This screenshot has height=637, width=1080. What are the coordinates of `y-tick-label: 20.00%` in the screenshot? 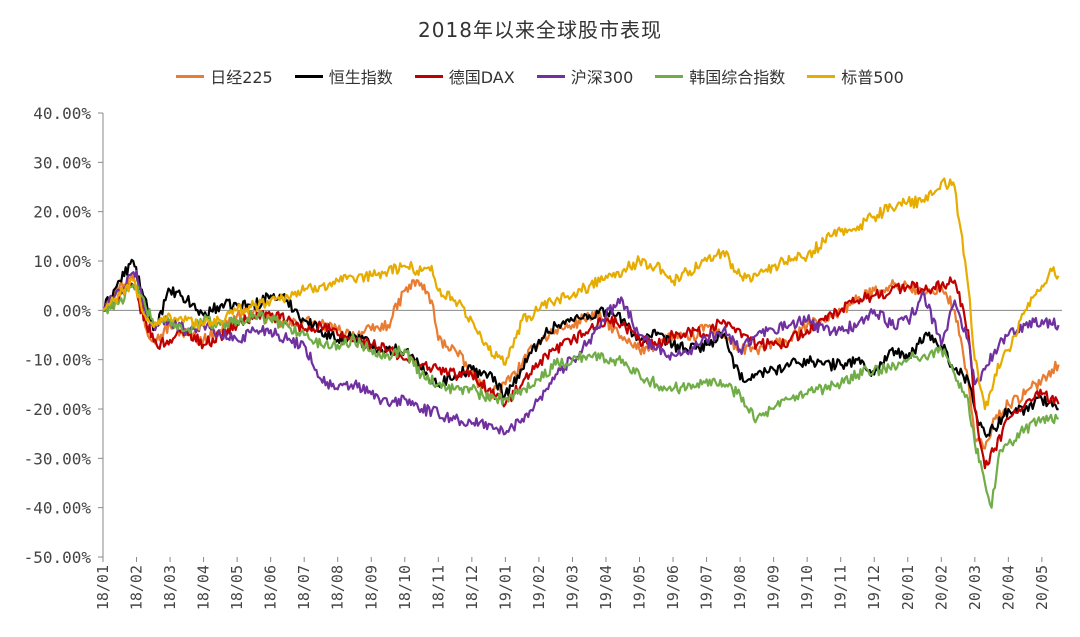 It's located at (62, 212).